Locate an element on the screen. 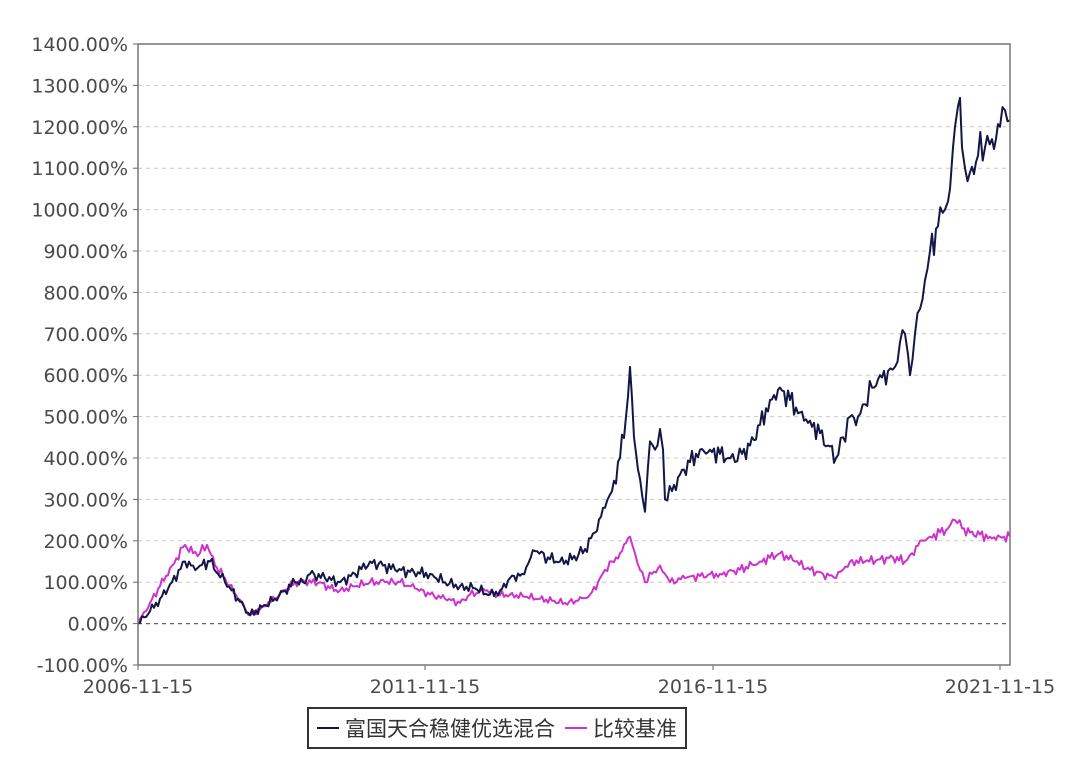  legend-item-fund: 富国天合稳健优选混合 is located at coordinates (436, 728).